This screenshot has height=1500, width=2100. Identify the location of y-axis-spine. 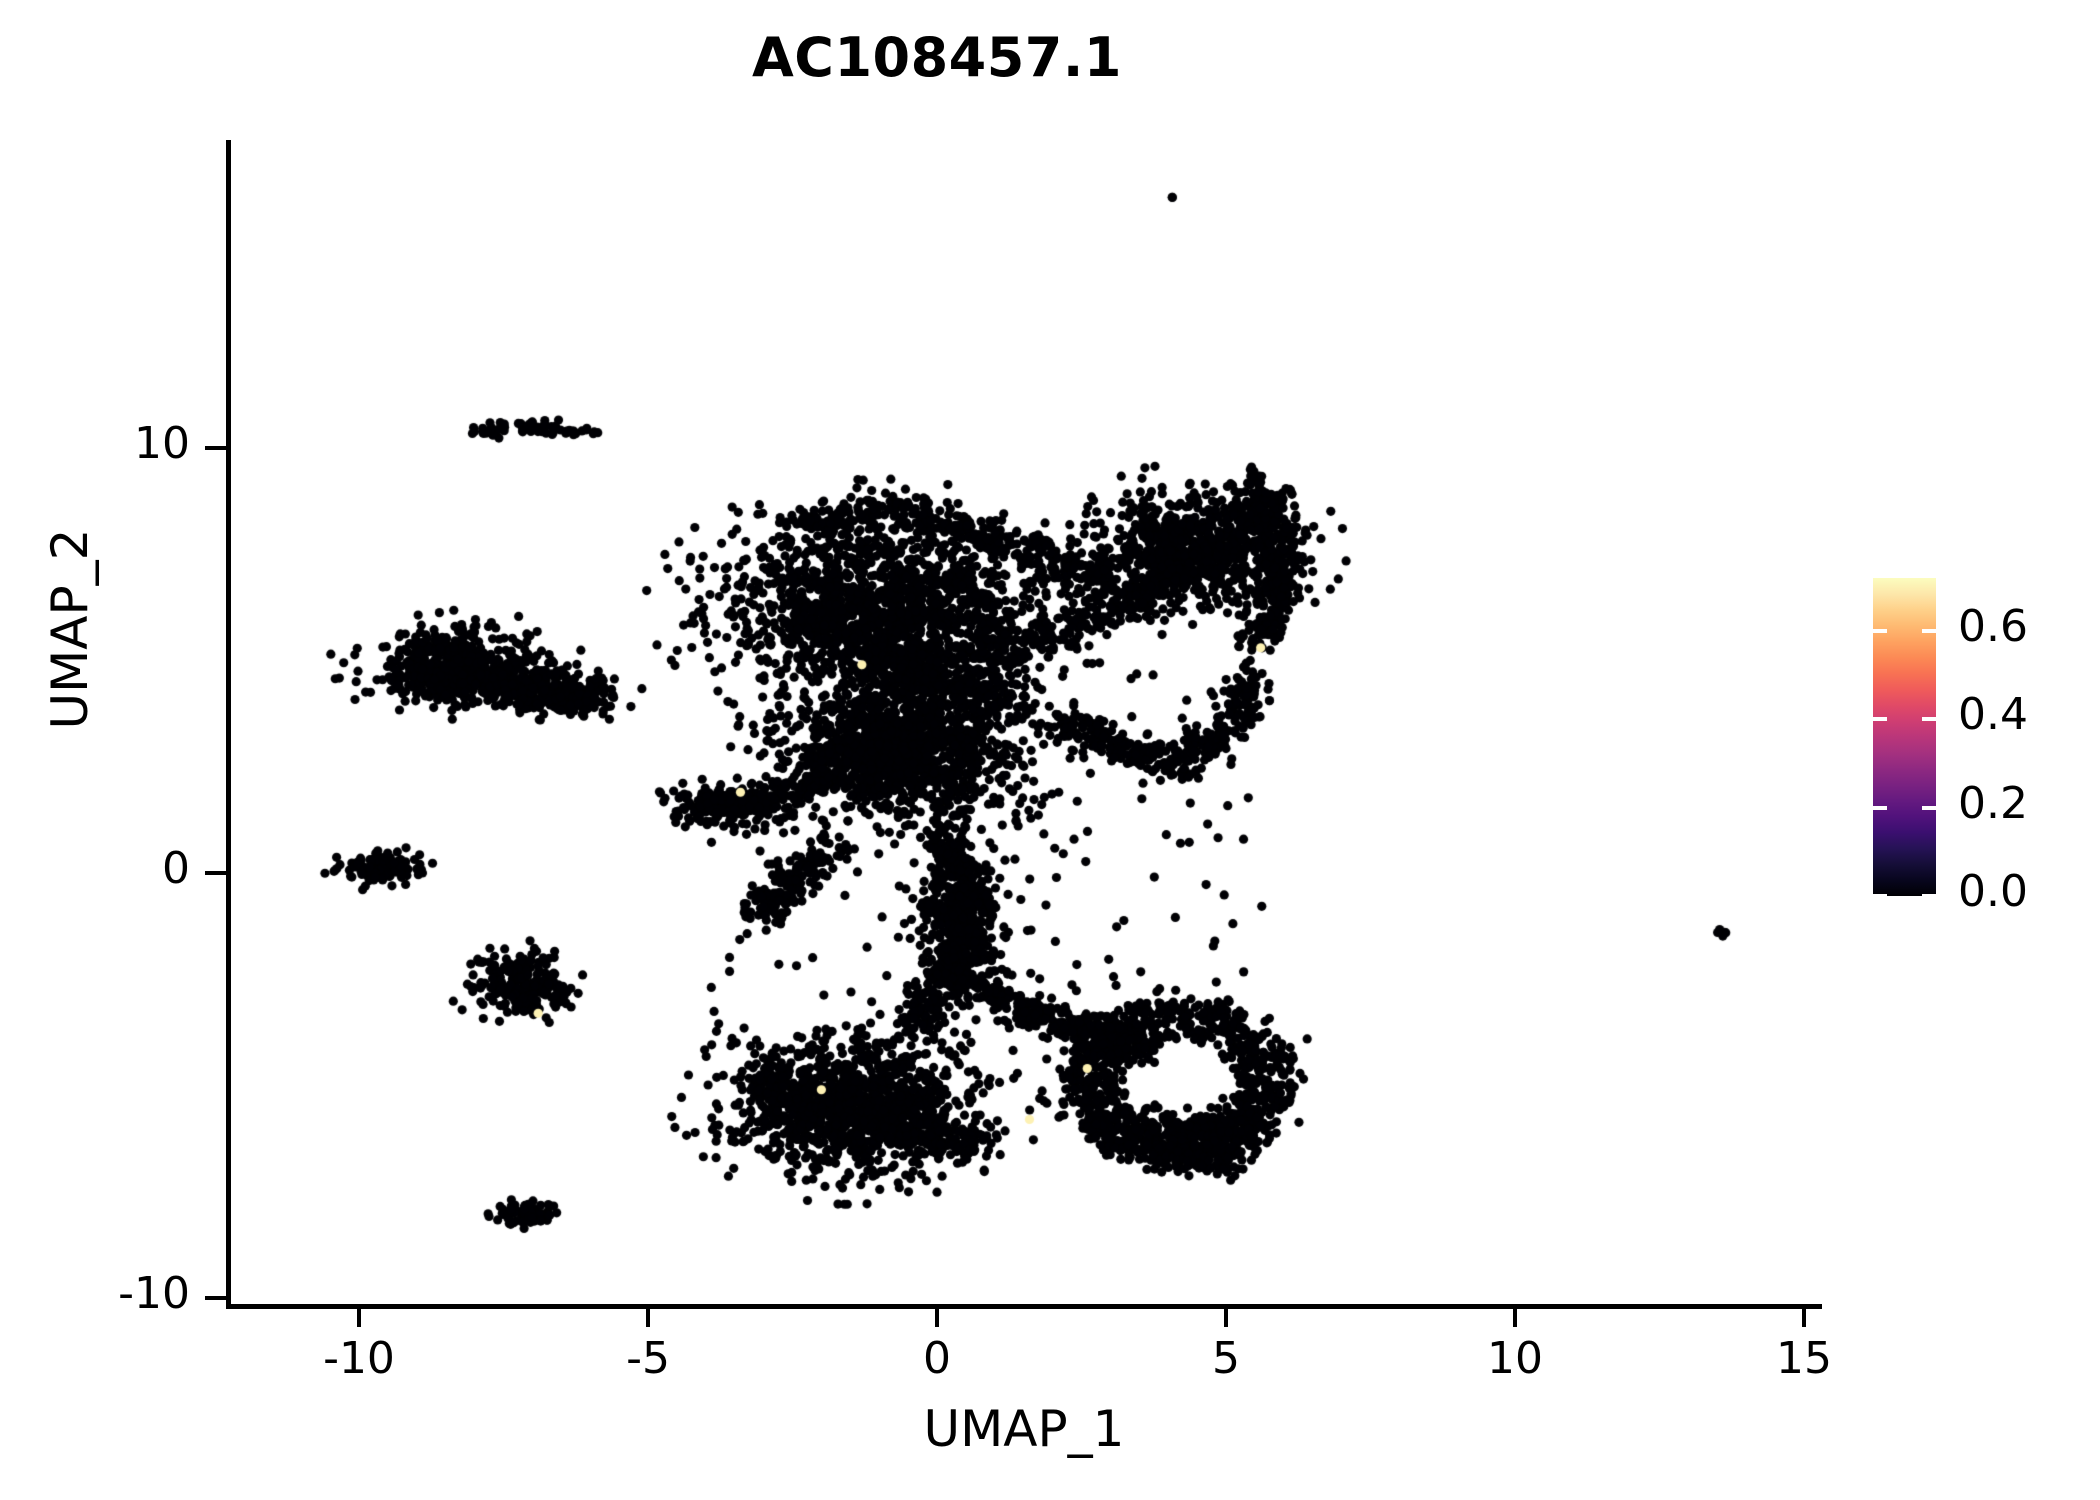
(228, 724).